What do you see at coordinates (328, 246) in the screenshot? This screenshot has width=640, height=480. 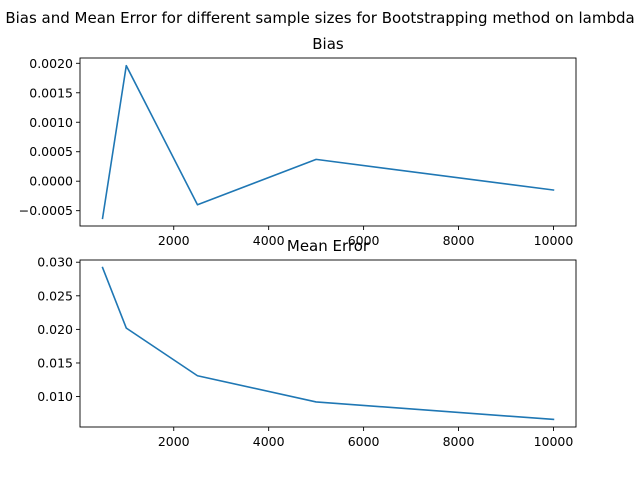 I see `mean-error-subplot-title: Mean Error` at bounding box center [328, 246].